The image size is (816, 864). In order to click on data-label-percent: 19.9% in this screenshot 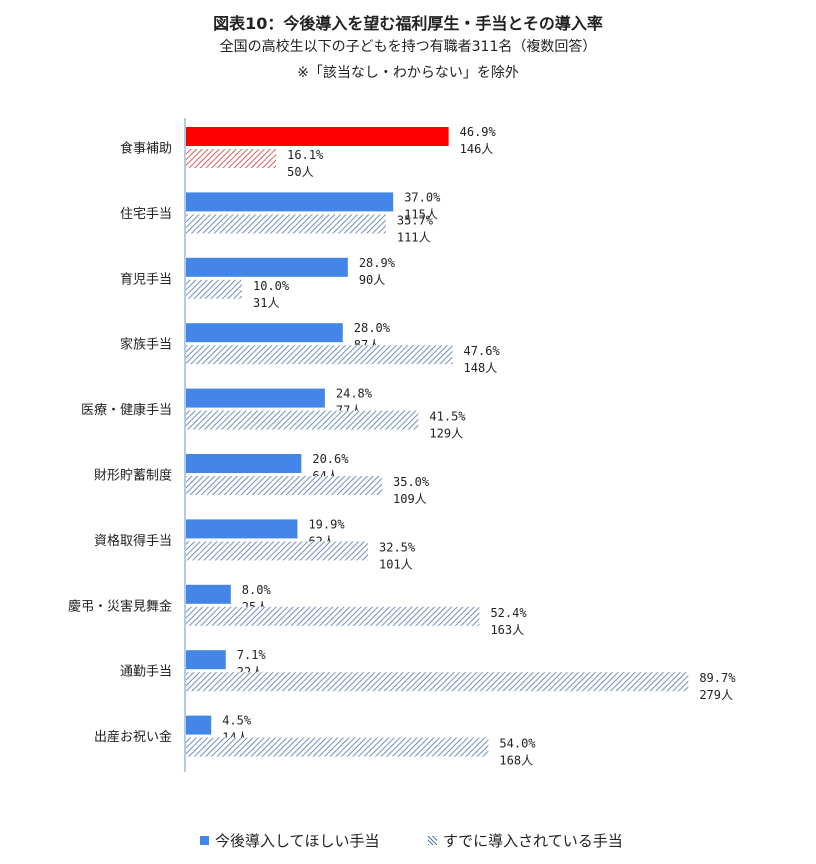, I will do `click(326, 524)`.